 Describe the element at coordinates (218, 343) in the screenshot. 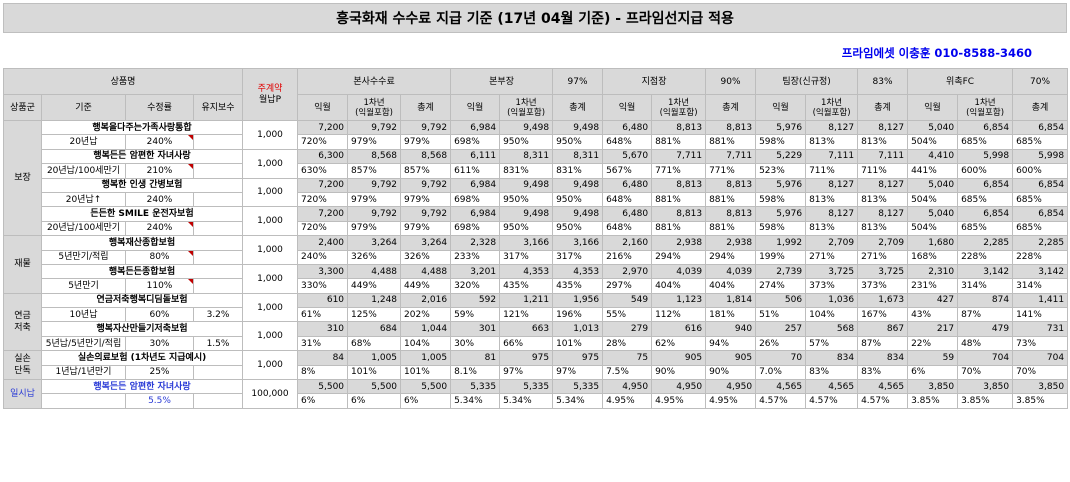

I see `maintenance-value: 1.5%` at that location.